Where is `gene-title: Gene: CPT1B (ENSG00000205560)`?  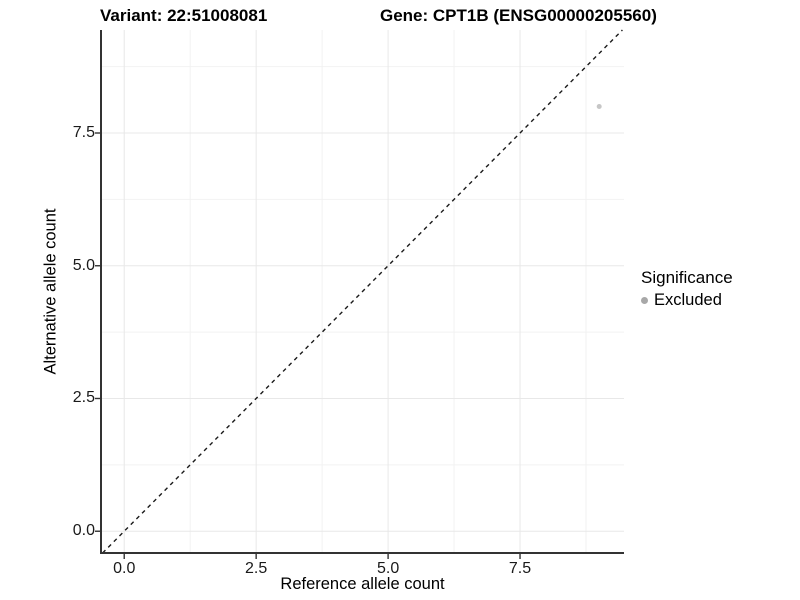 gene-title: Gene: CPT1B (ENSG00000205560) is located at coordinates (518, 15).